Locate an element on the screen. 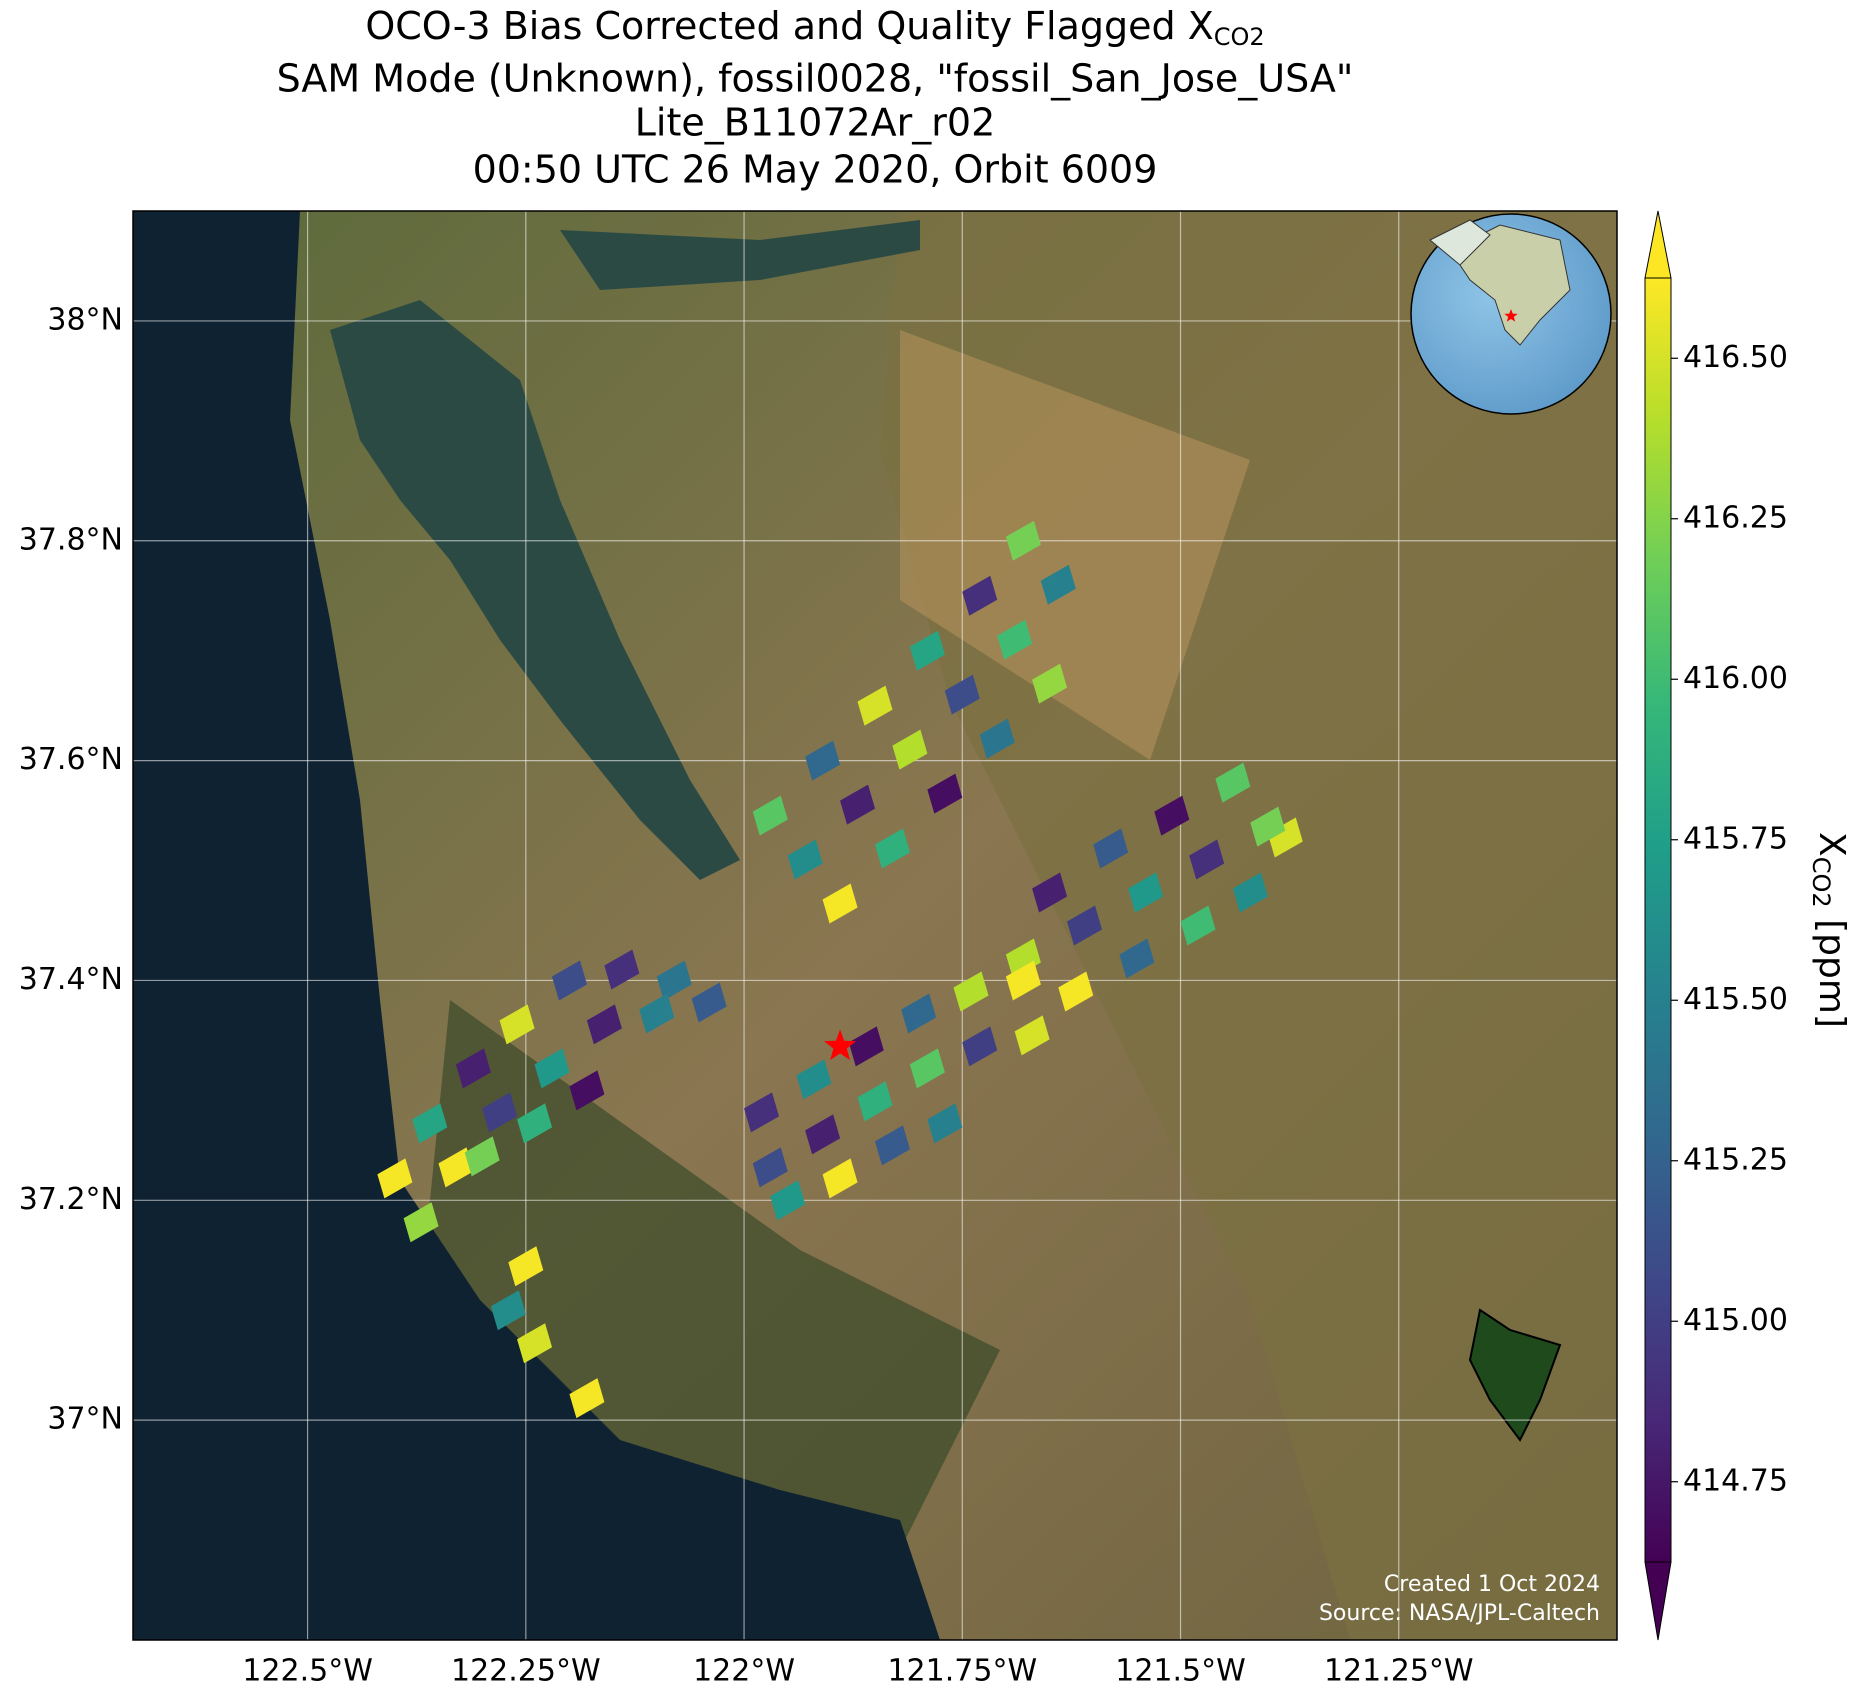 The height and width of the screenshot is (1690, 1858). colorbar-extend-max is located at coordinates (1658, 244).